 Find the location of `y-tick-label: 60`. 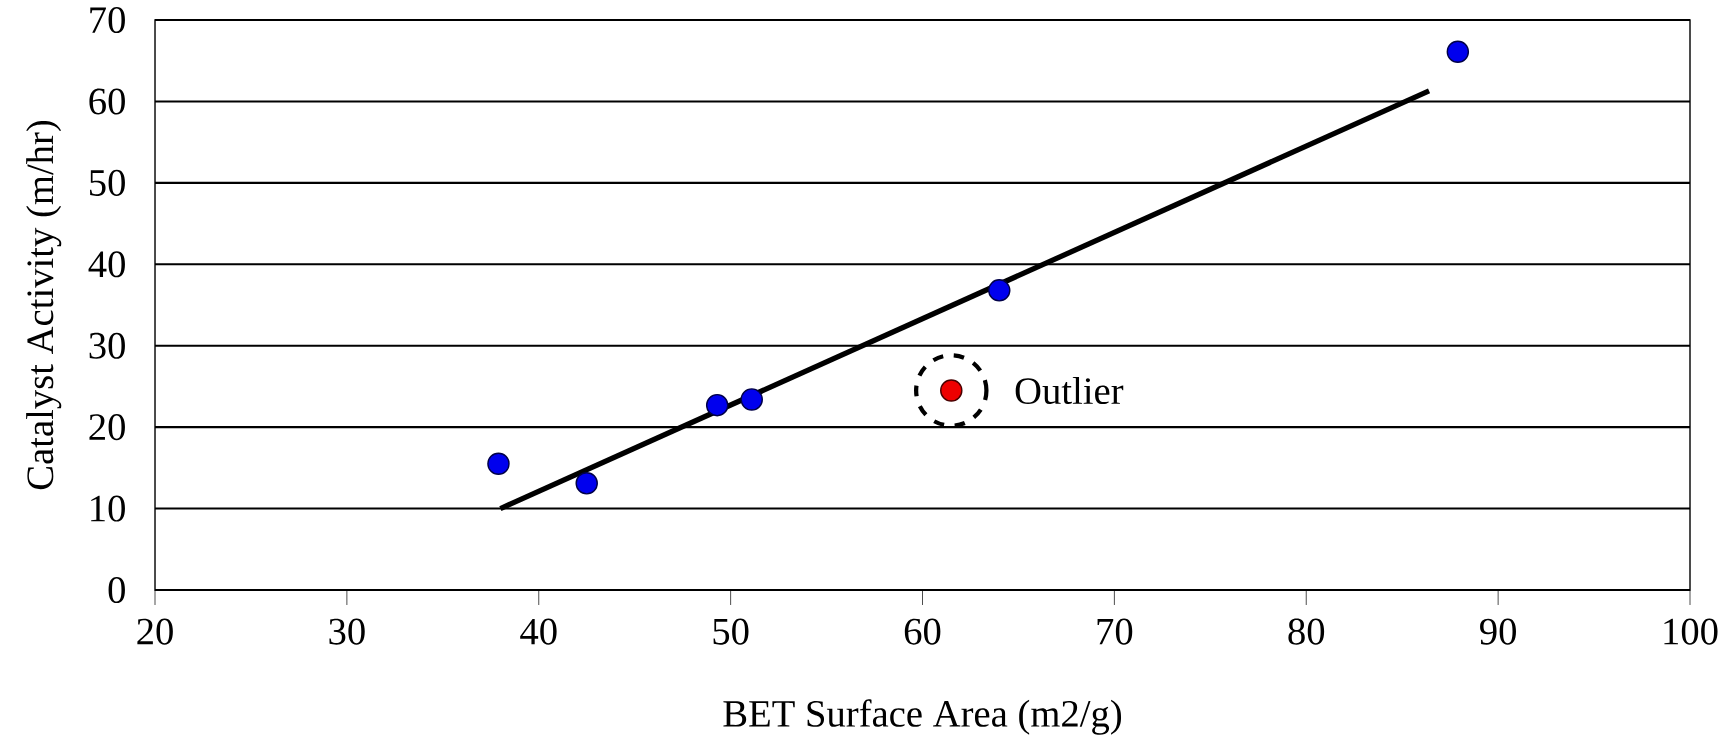

y-tick-label: 60 is located at coordinates (107, 101).